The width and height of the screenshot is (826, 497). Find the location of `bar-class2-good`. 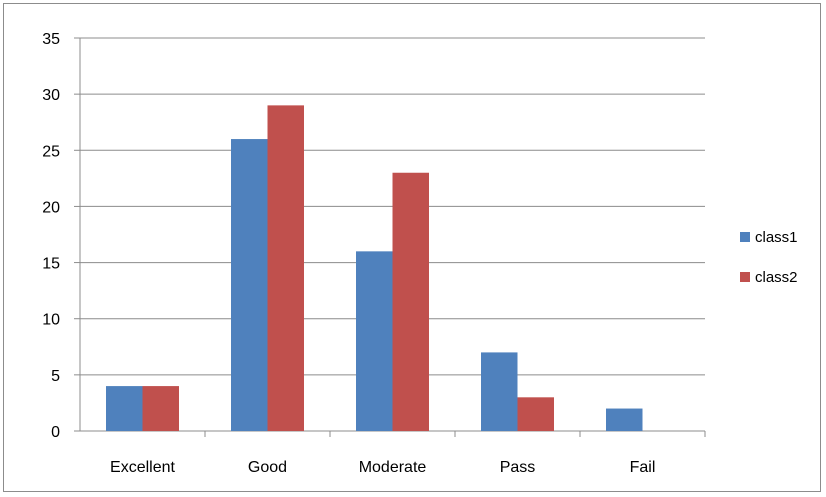

bar-class2-good is located at coordinates (285, 268).